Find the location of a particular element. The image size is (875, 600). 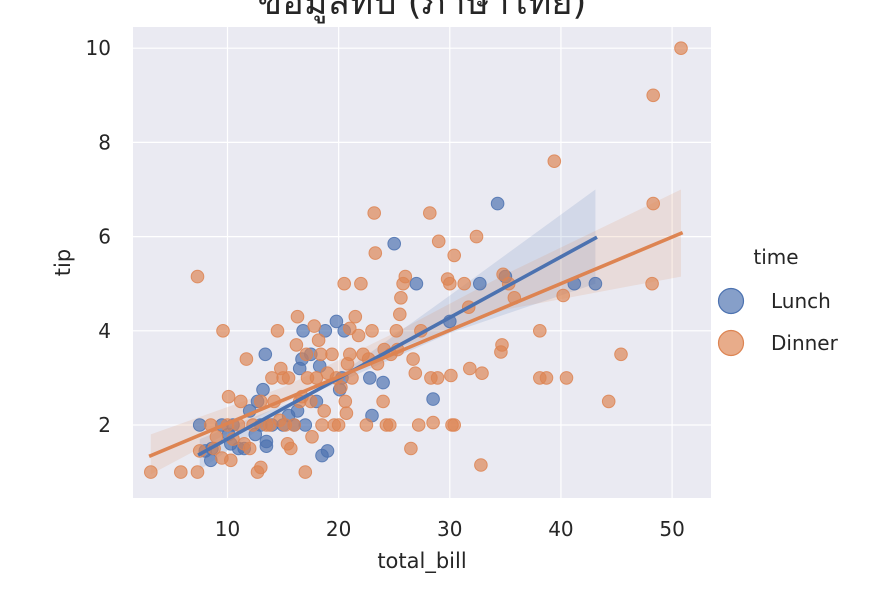

legend-title: time is located at coordinates (775, 257).